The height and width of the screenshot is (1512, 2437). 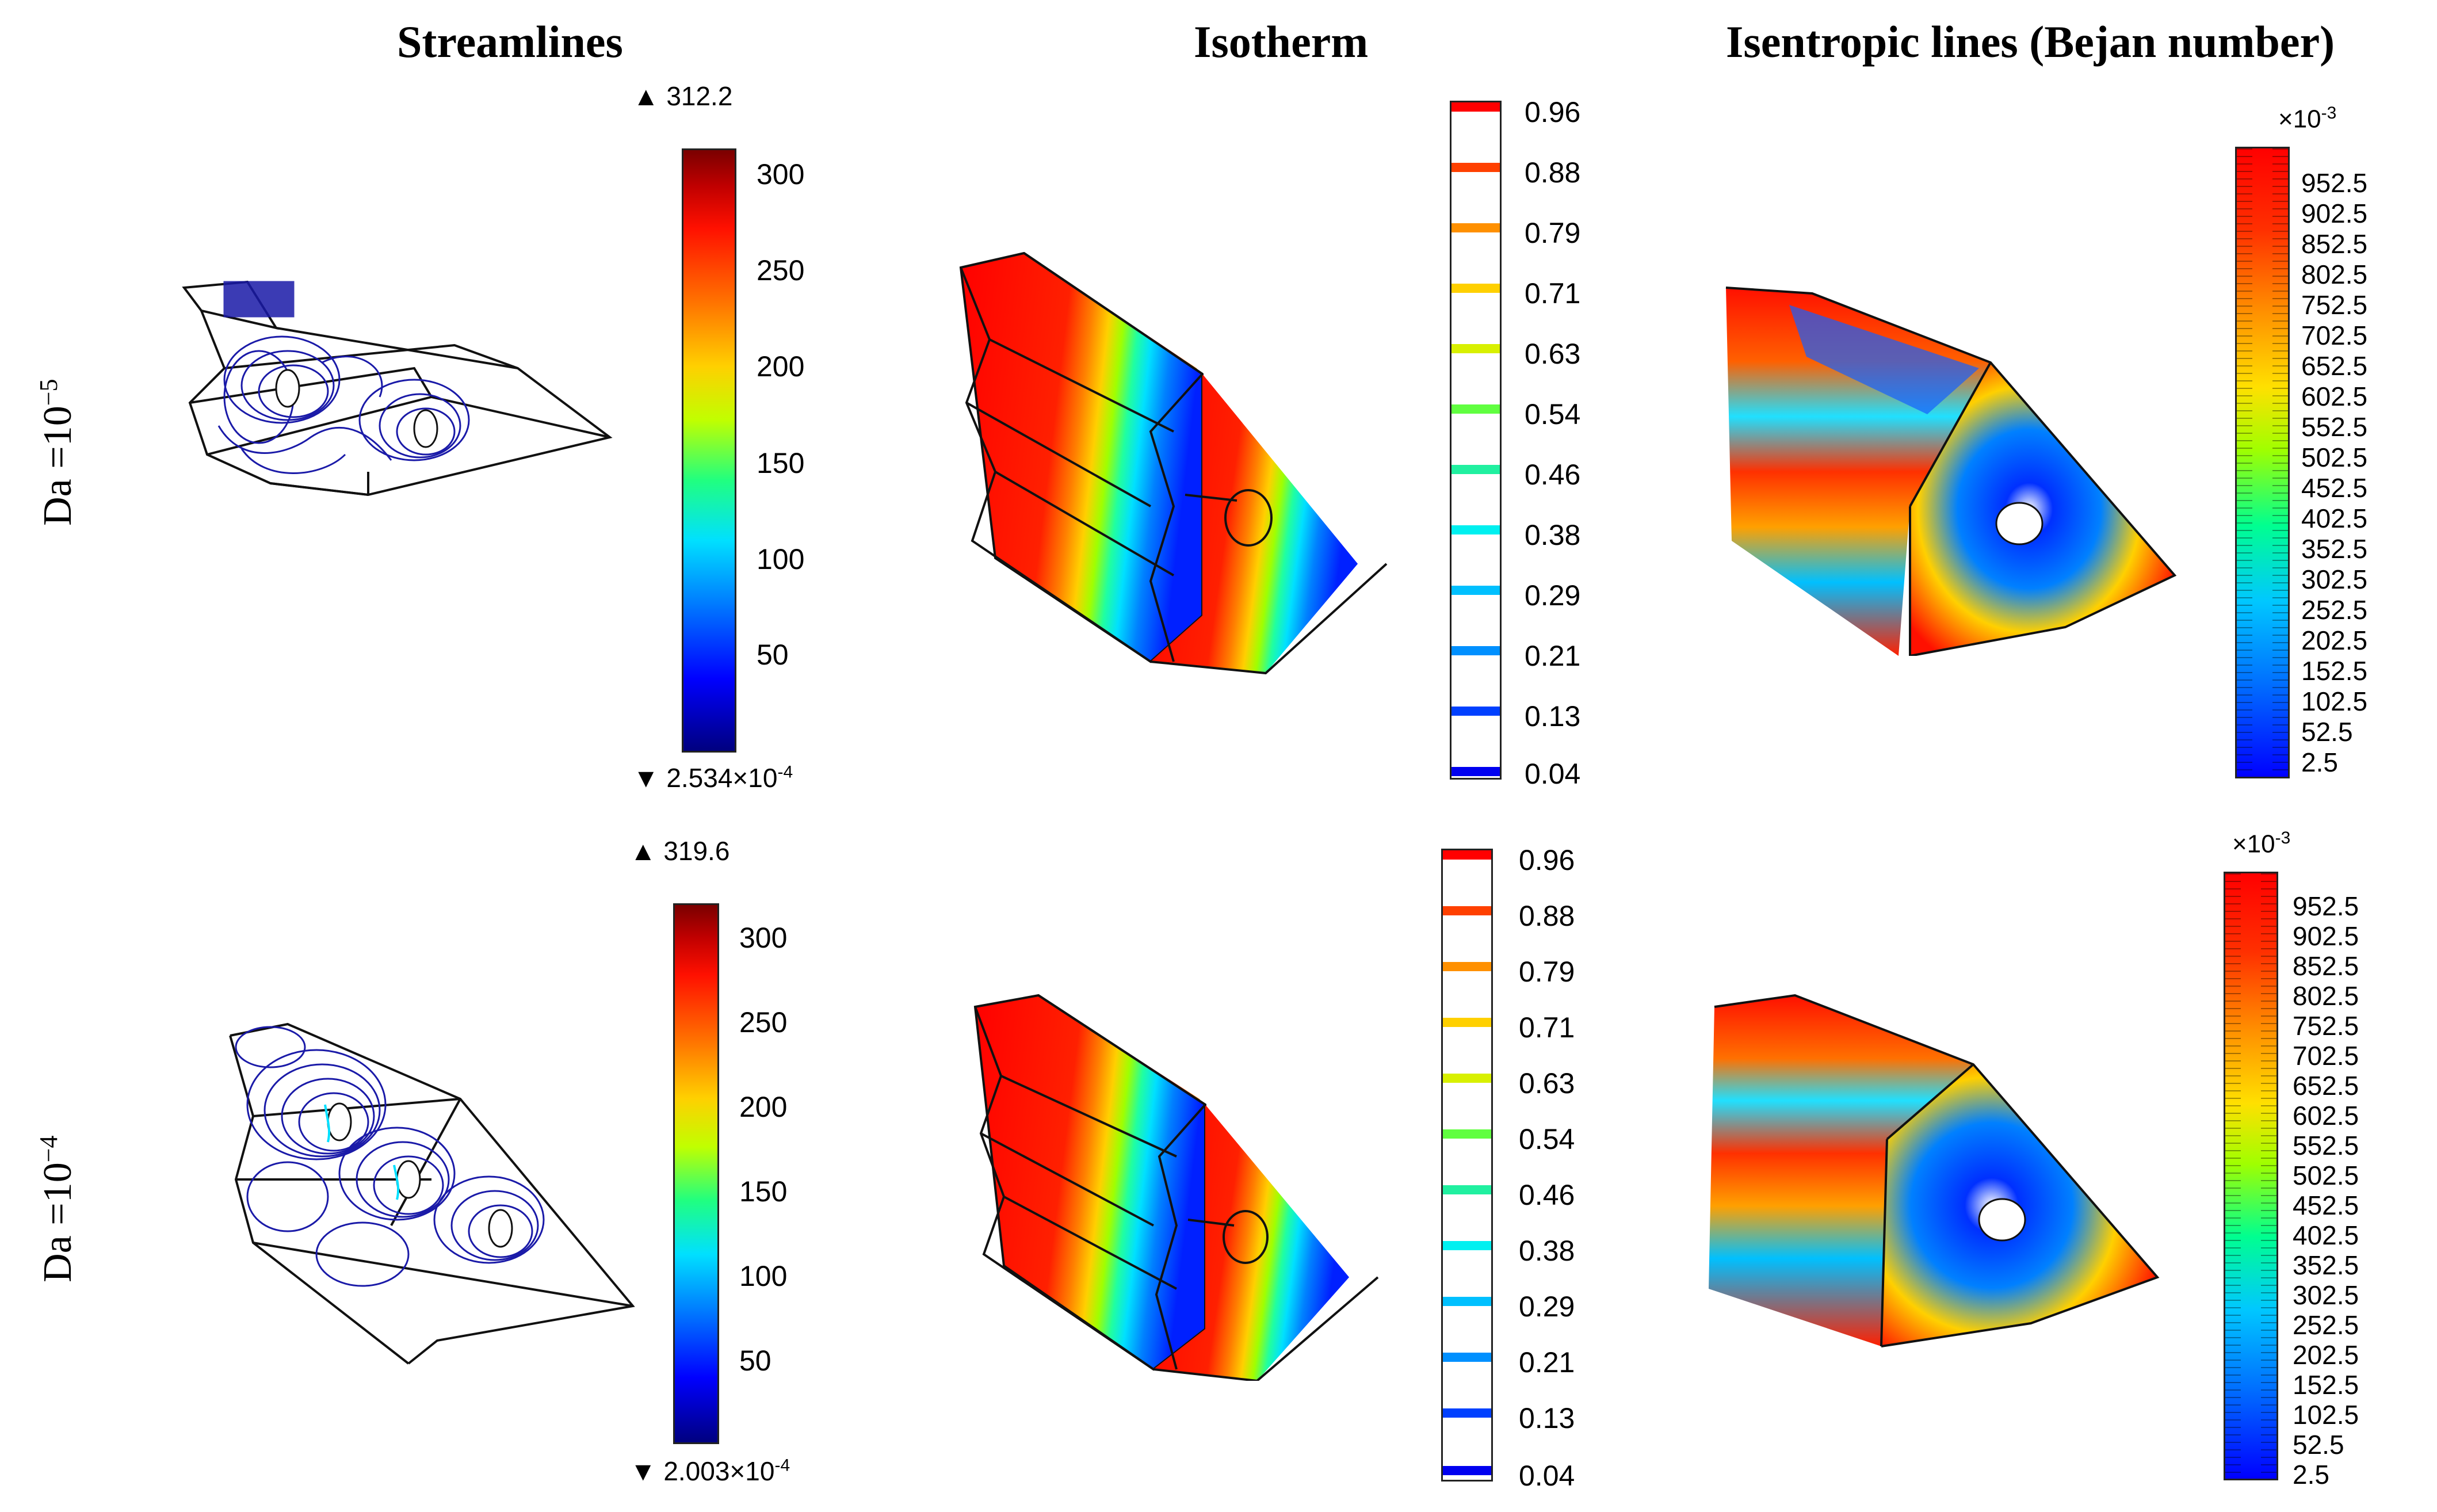 I want to click on stream-max-row1: ▲ 312.2, so click(x=683, y=96).